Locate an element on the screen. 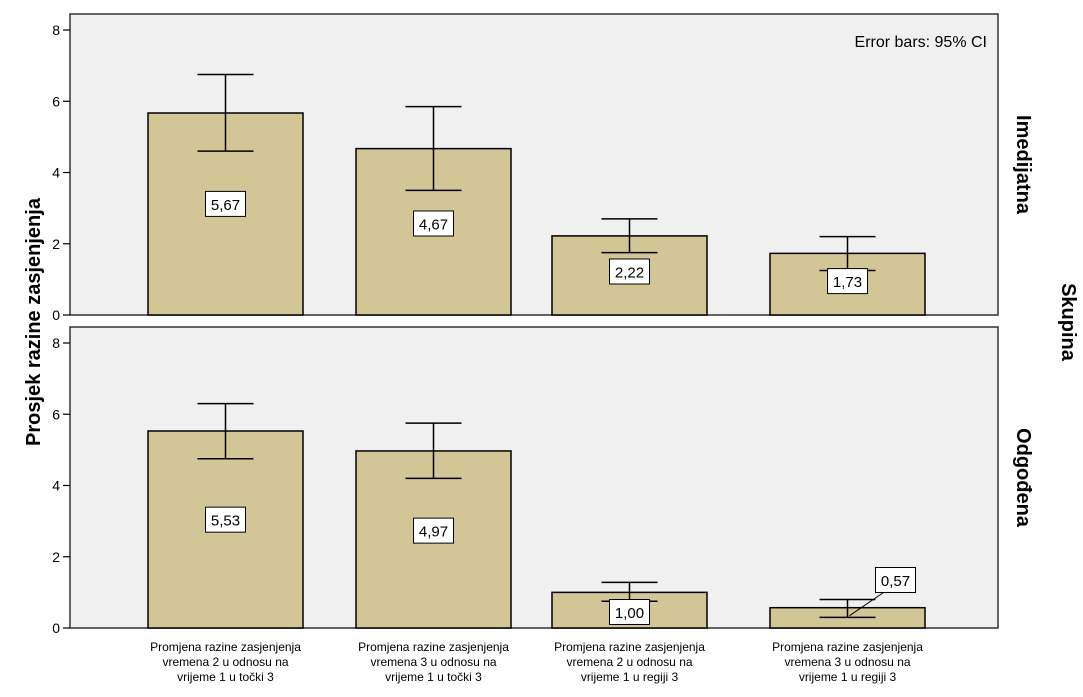  facet-label: Odgođena is located at coordinates (1023, 478).